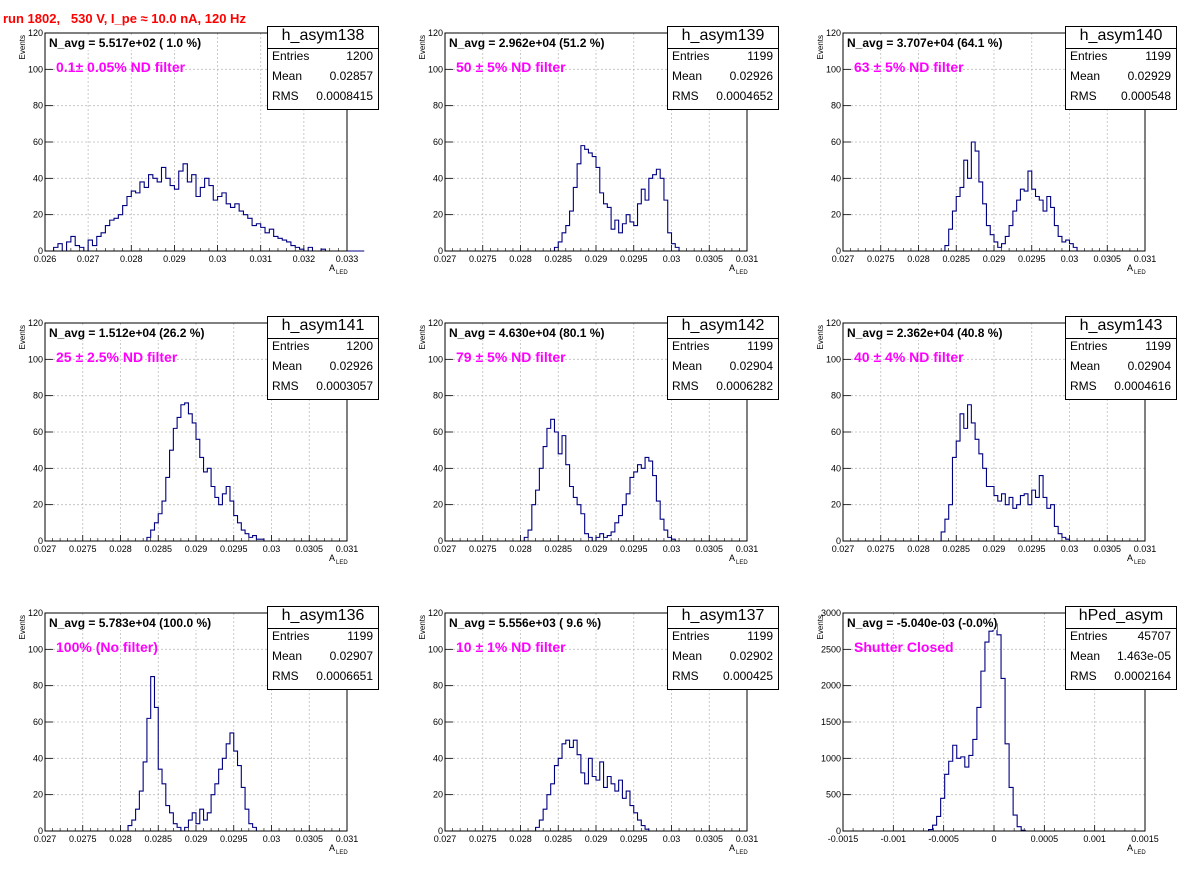 The height and width of the screenshot is (872, 1196). What do you see at coordinates (909, 357) in the screenshot?
I see `nd-filter-label: 40 ± 4% ND filter` at bounding box center [909, 357].